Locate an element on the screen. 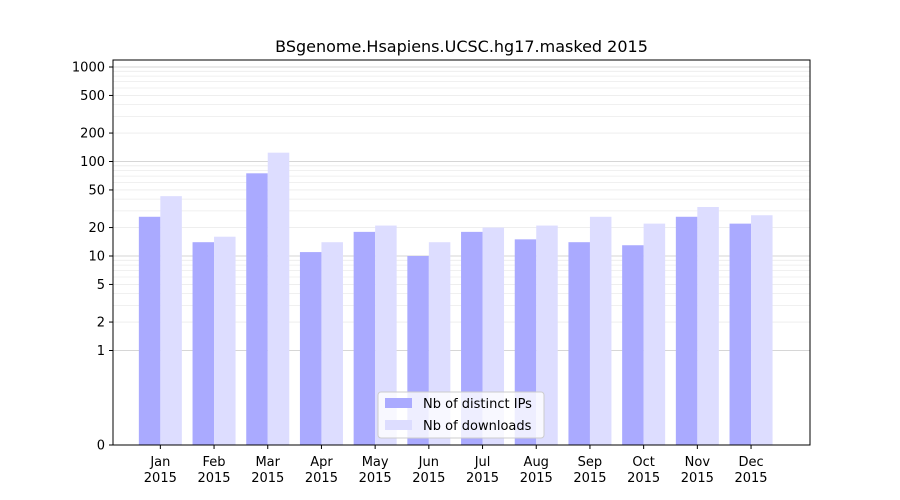  x-tick-label: May 2015 is located at coordinates (375, 470).